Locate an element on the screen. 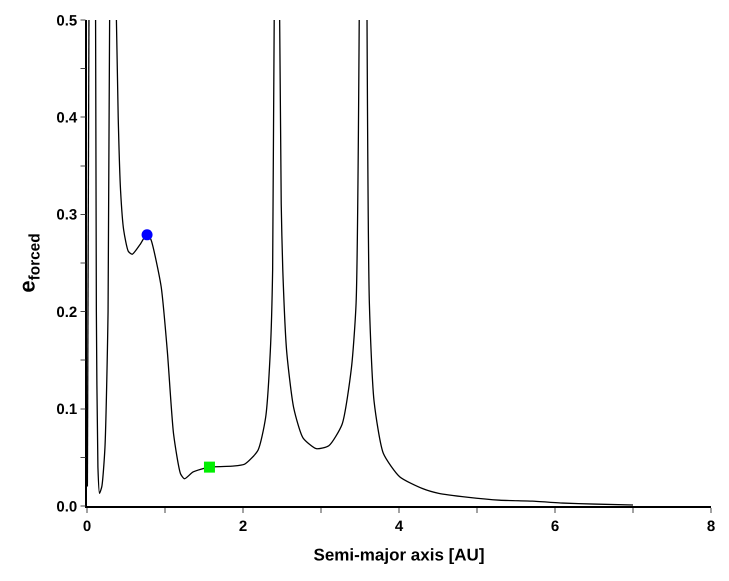 This screenshot has width=729, height=581. y-tick-label: 0.5 is located at coordinates (67, 21).